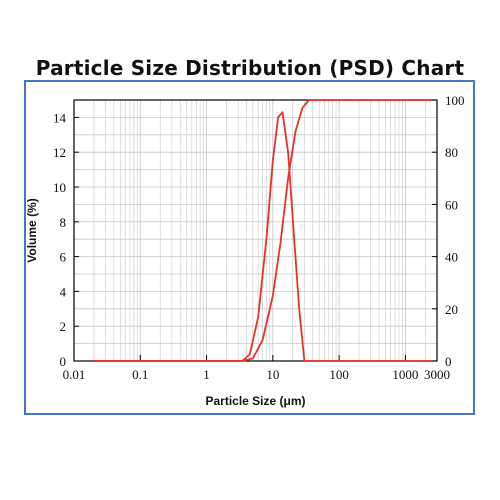 This screenshot has height=500, width=500. Describe the element at coordinates (59, 187) in the screenshot. I see `y-left-tick-label: 10` at that location.